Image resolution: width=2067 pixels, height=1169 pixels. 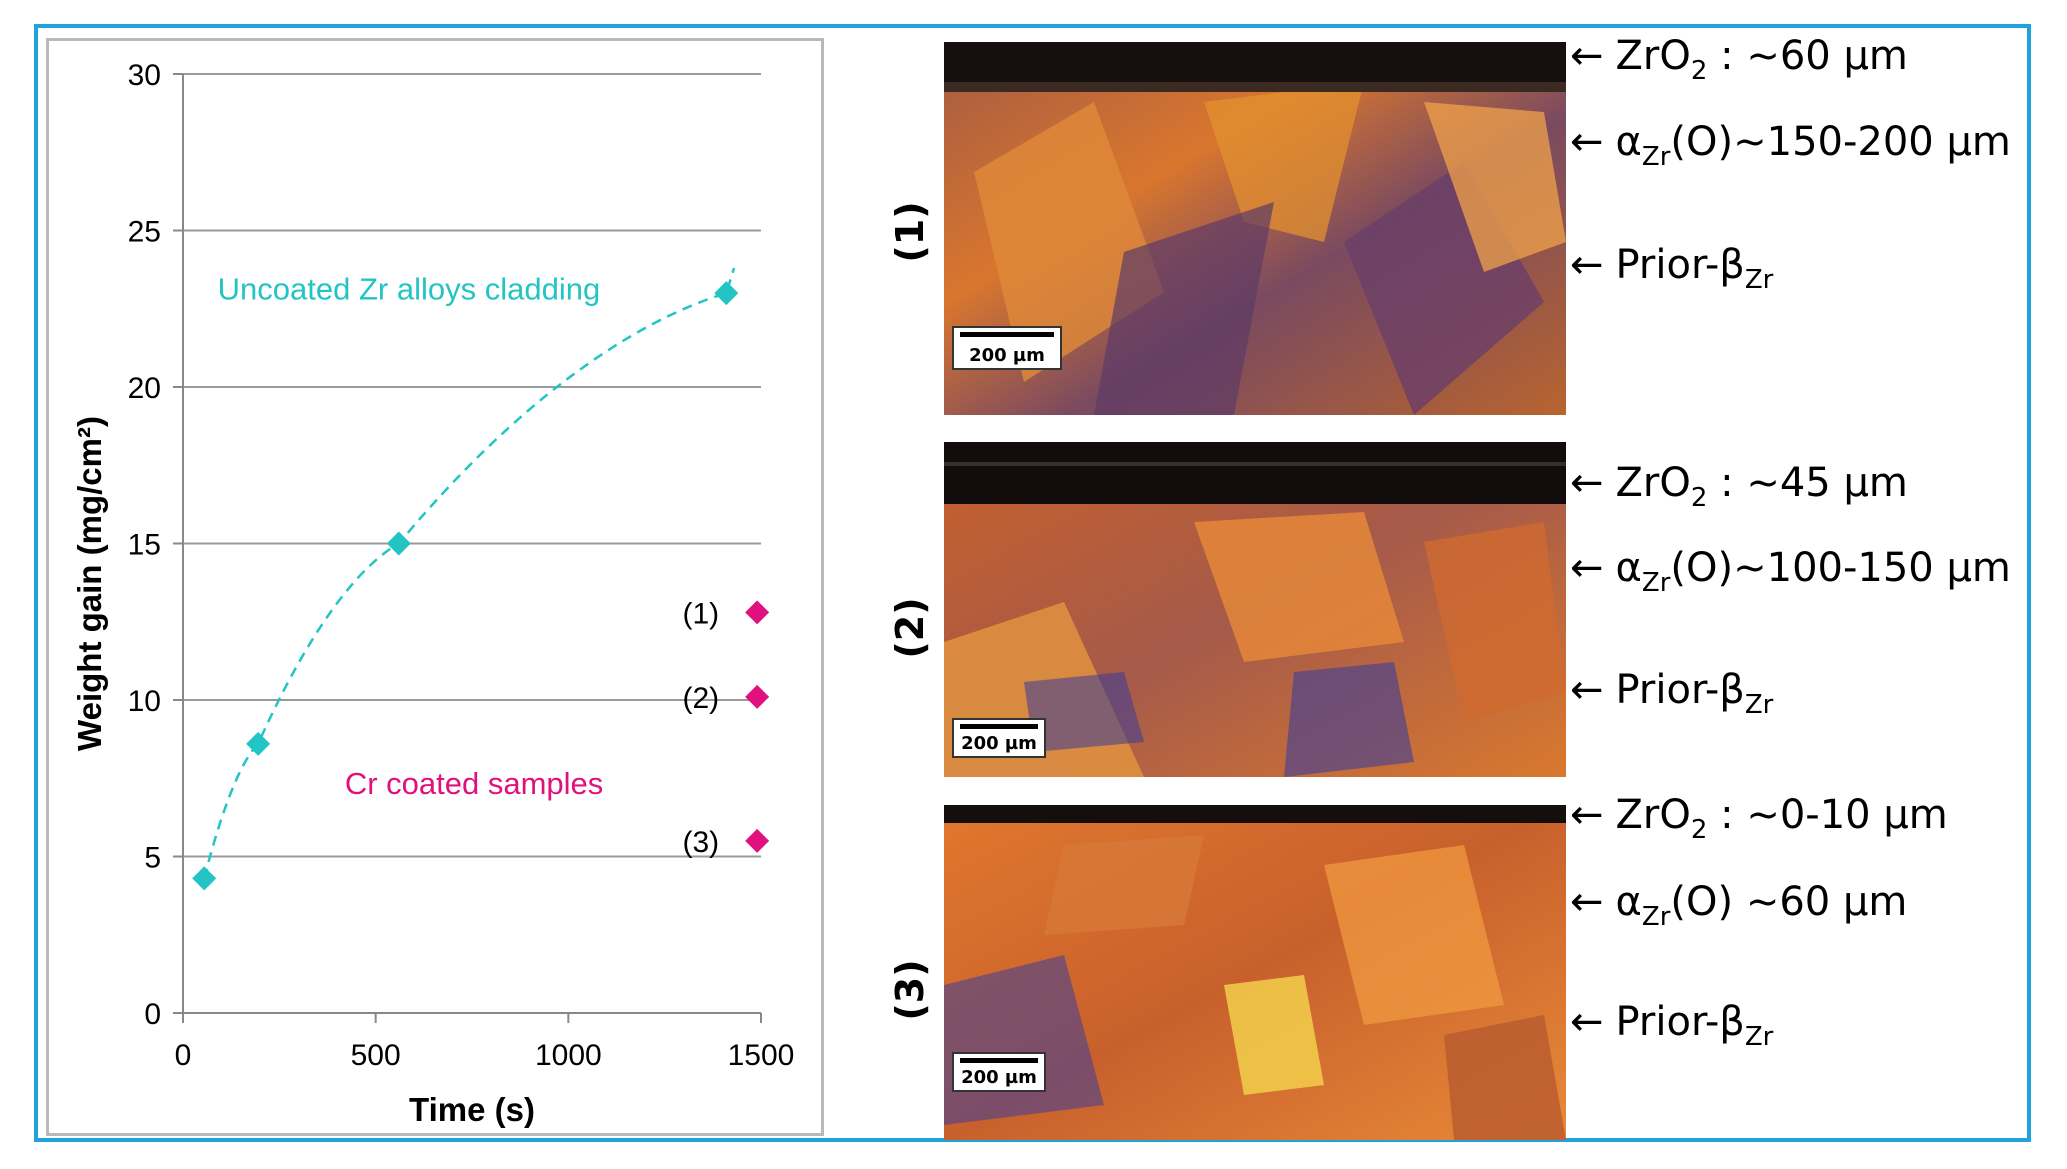 What do you see at coordinates (144, 232) in the screenshot?
I see `y-tick-label: 25` at bounding box center [144, 232].